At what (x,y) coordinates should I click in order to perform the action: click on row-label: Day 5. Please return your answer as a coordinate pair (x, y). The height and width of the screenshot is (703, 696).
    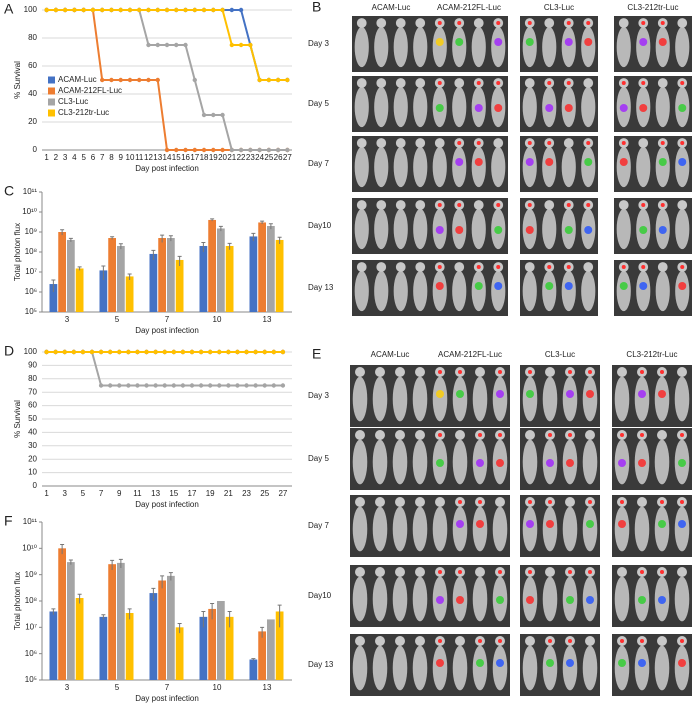
    Looking at the image, I should click on (318, 458).